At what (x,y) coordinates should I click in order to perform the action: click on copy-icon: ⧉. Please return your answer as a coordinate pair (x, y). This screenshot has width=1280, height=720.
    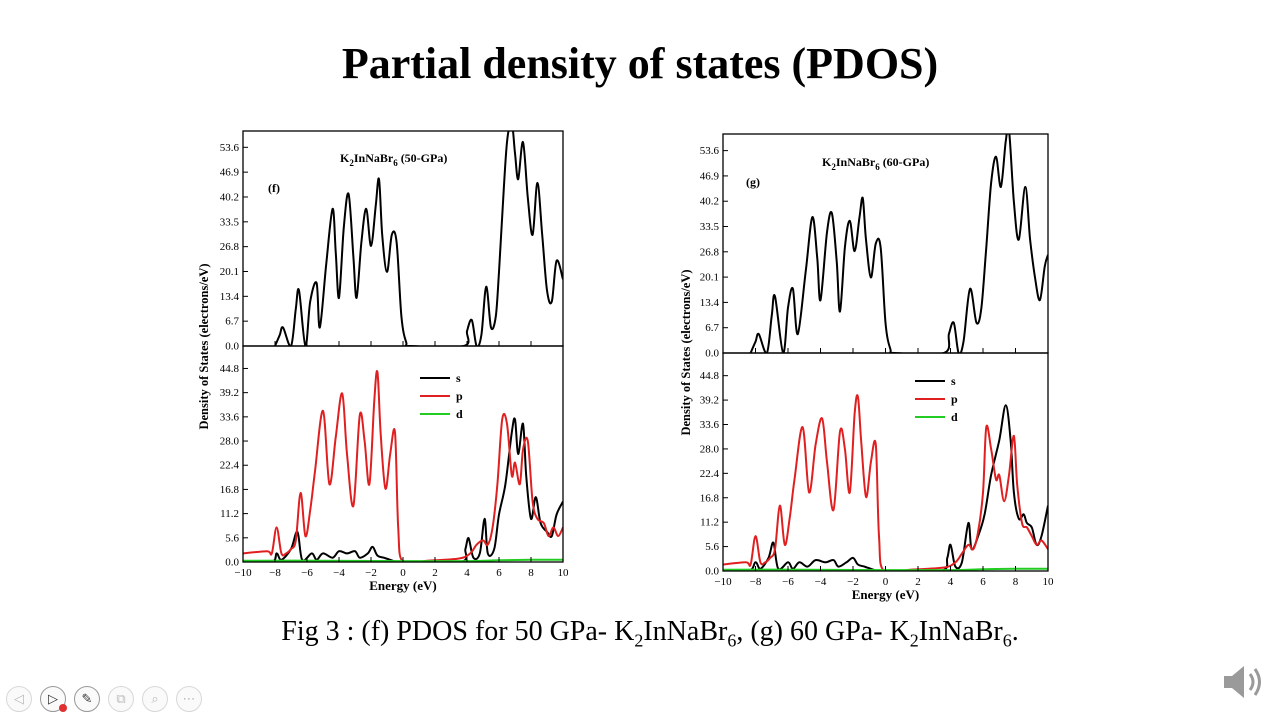
    Looking at the image, I should click on (121, 699).